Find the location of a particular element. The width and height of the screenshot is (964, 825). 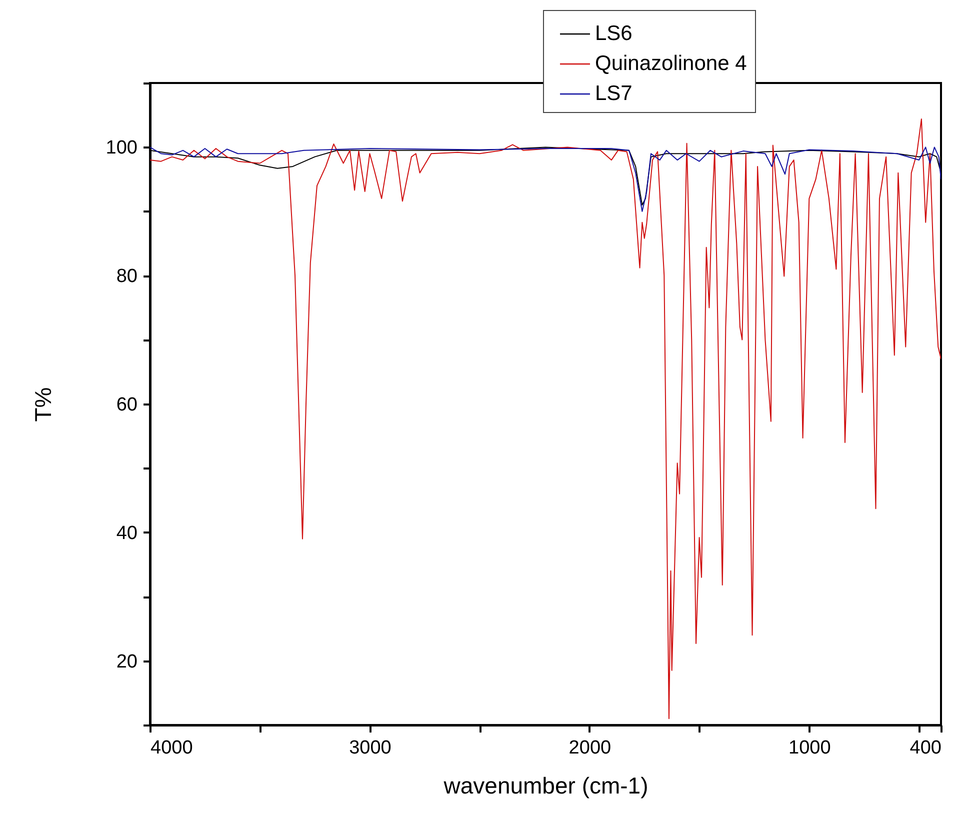

y-axis-title: T% is located at coordinates (43, 404).